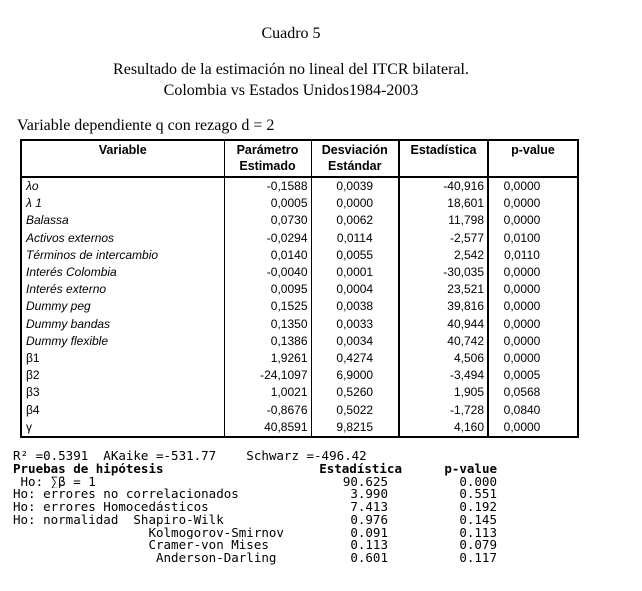 This screenshot has height=591, width=642. I want to click on cell-desviacion-estandar: 0,0034, so click(355, 341).